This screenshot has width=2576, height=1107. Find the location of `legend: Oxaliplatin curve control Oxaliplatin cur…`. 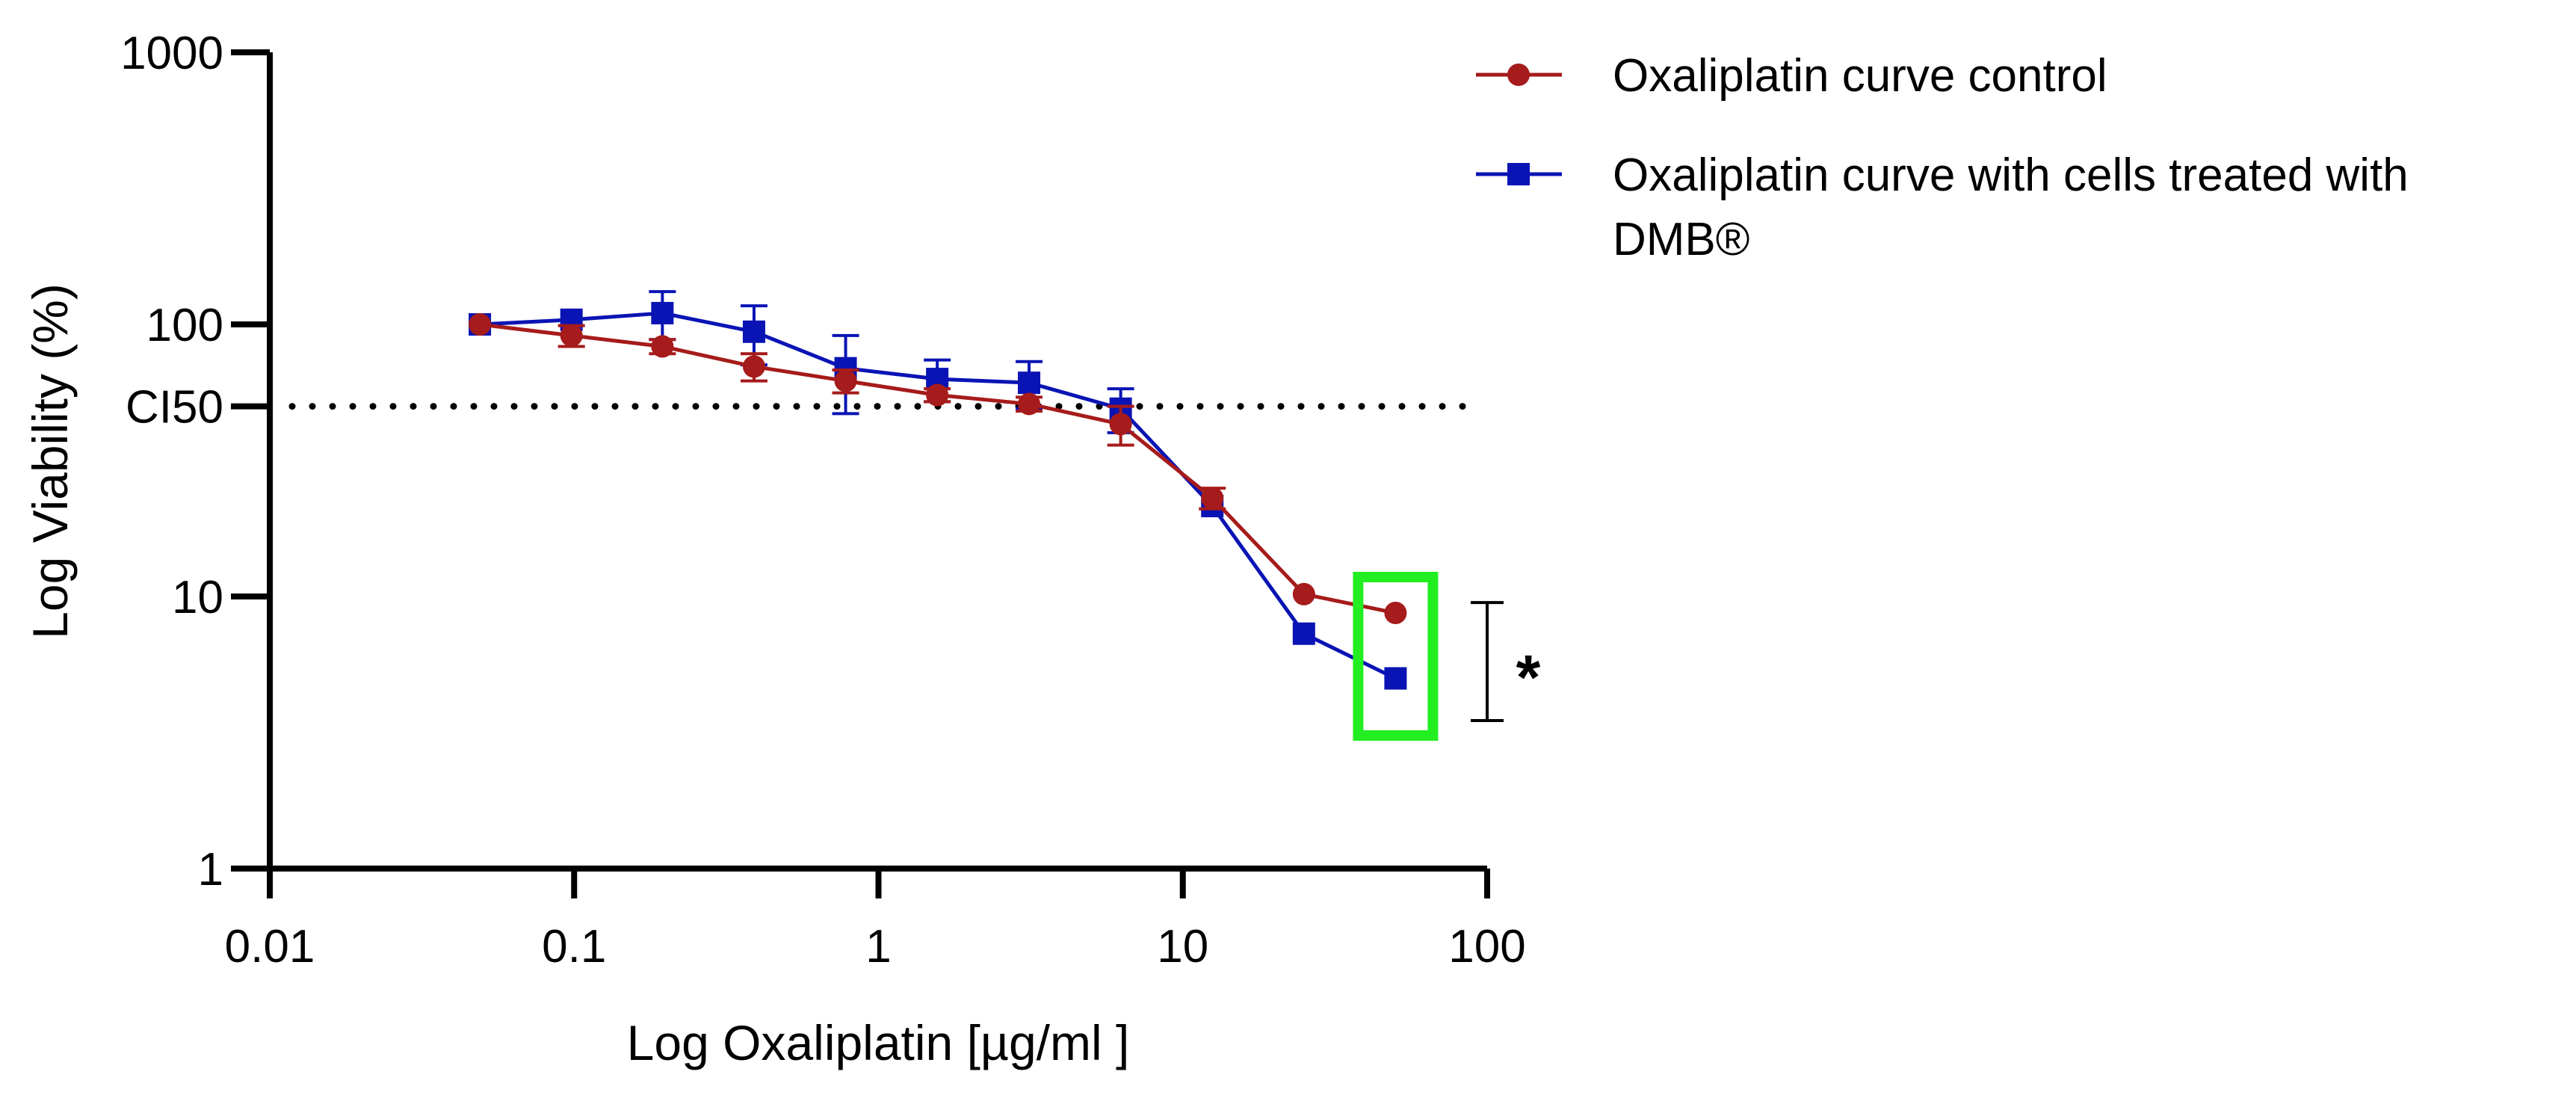

legend: Oxaliplatin curve control Oxaliplatin cur… is located at coordinates (1943, 157).